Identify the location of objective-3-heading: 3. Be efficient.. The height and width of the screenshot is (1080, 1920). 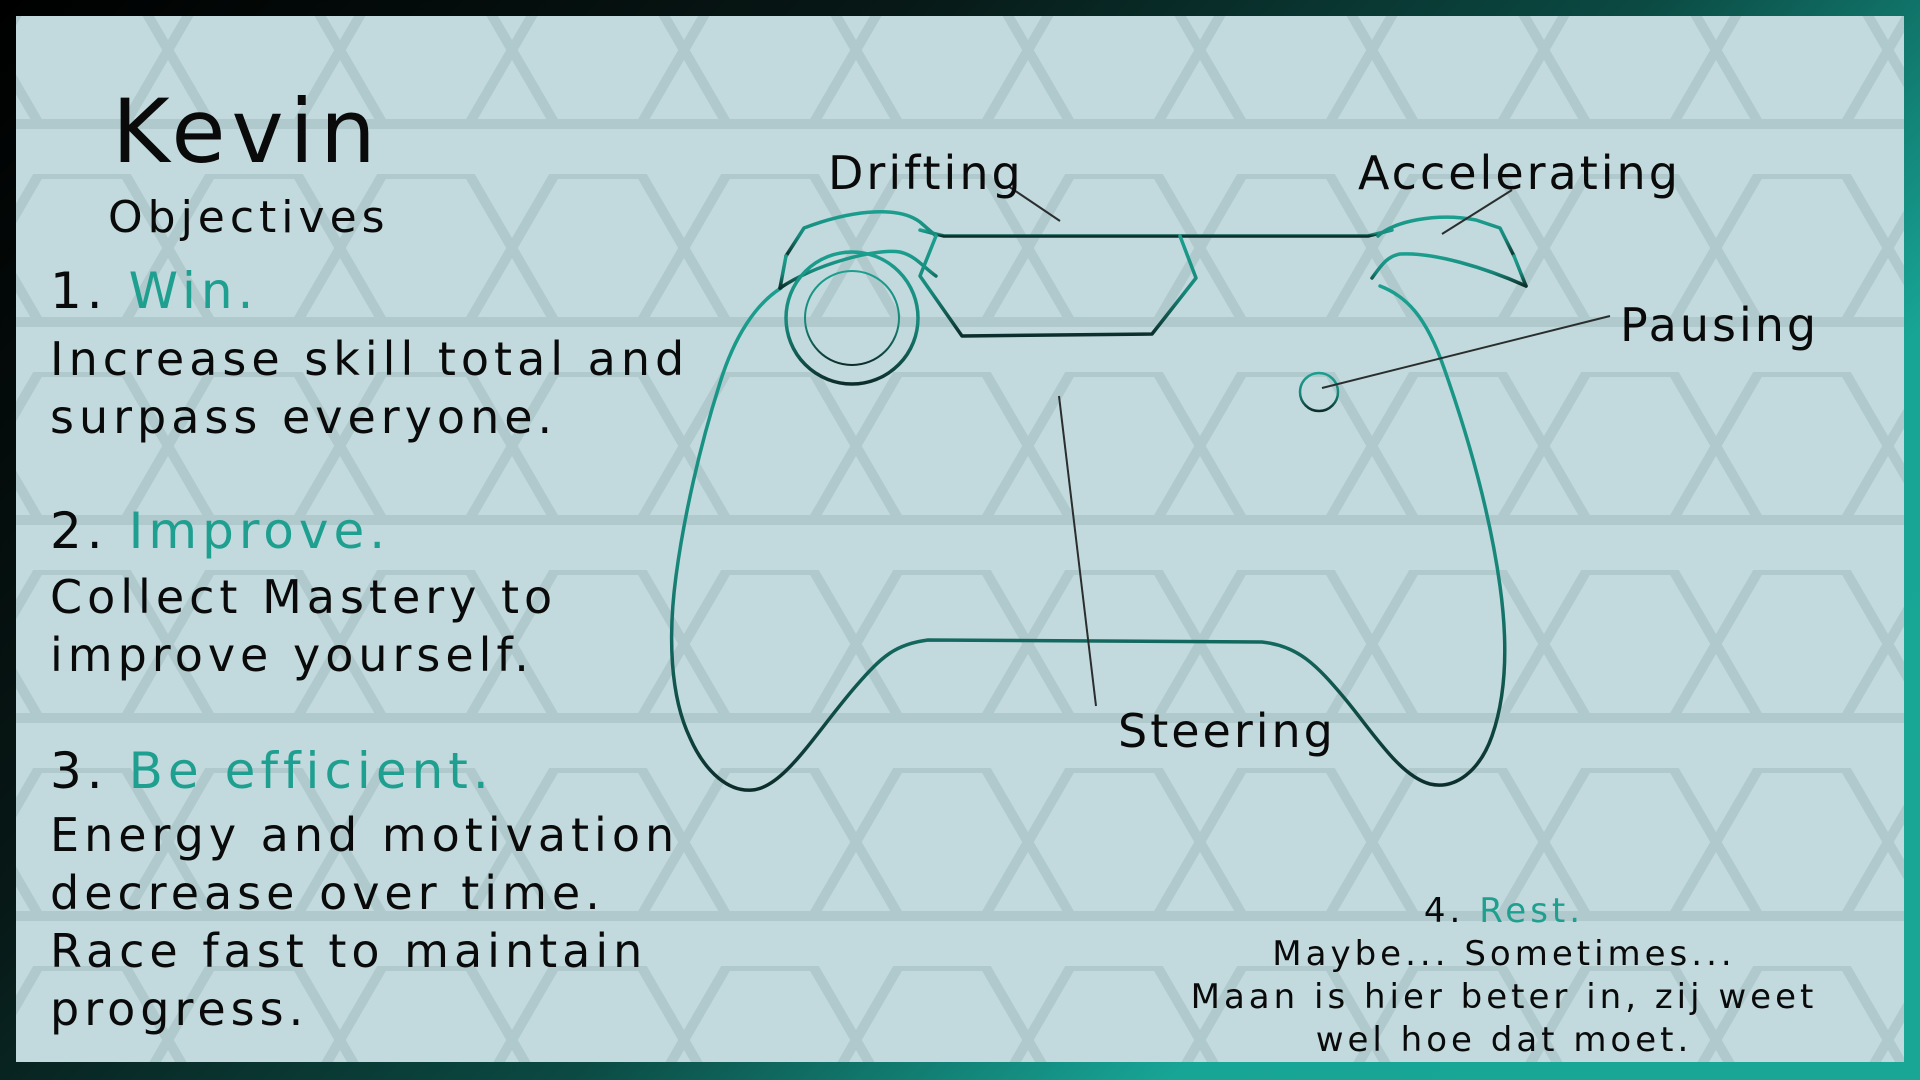
(272, 771).